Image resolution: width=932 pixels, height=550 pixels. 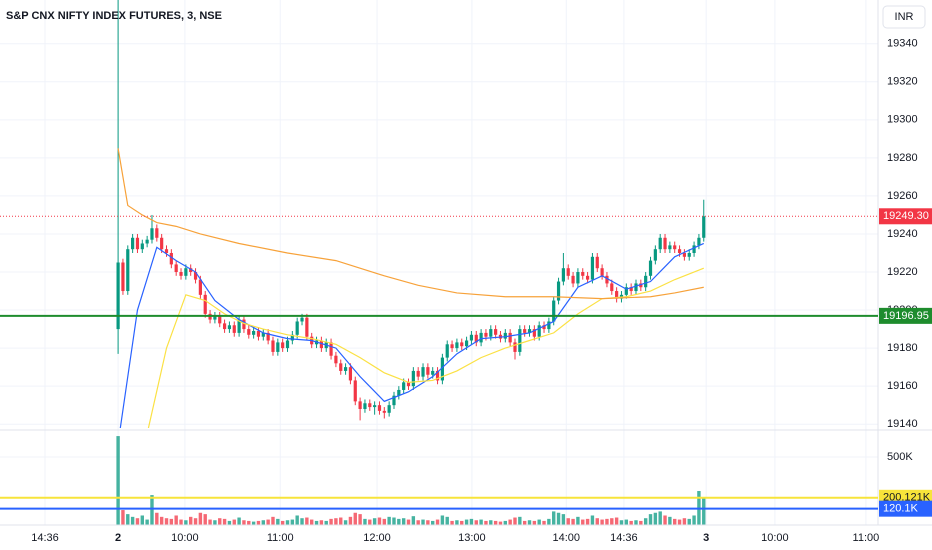 What do you see at coordinates (567, 538) in the screenshot?
I see `x-tick-label: 14:00` at bounding box center [567, 538].